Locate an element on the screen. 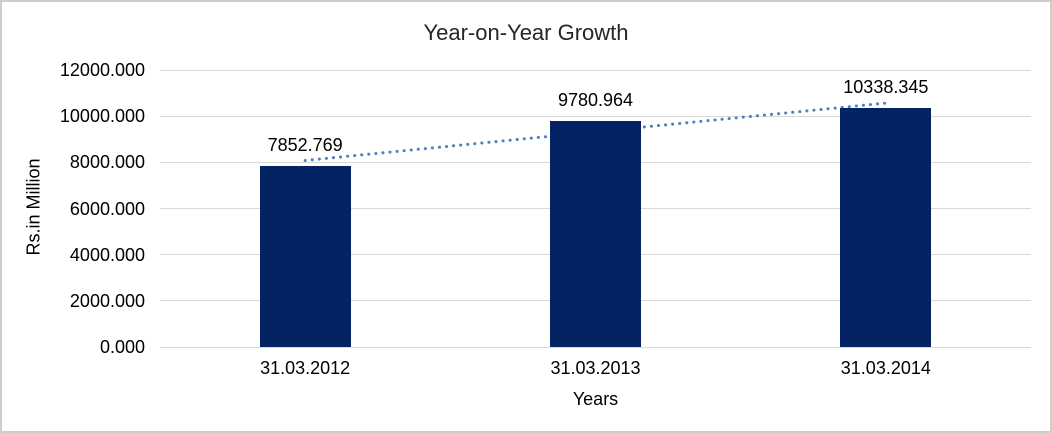 This screenshot has height=433, width=1052. x-axis-tick-label: 31.03.2013 is located at coordinates (595, 368).